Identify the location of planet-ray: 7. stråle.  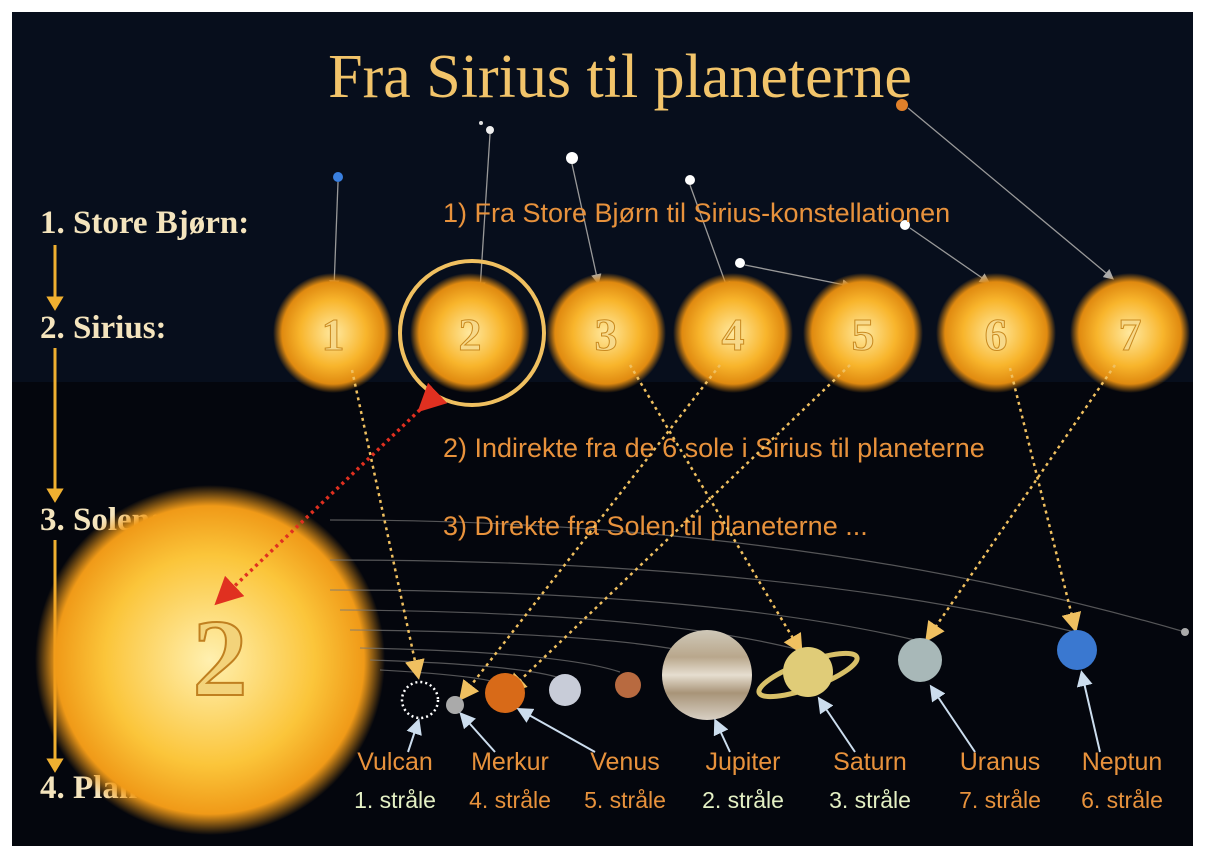
(1000, 800).